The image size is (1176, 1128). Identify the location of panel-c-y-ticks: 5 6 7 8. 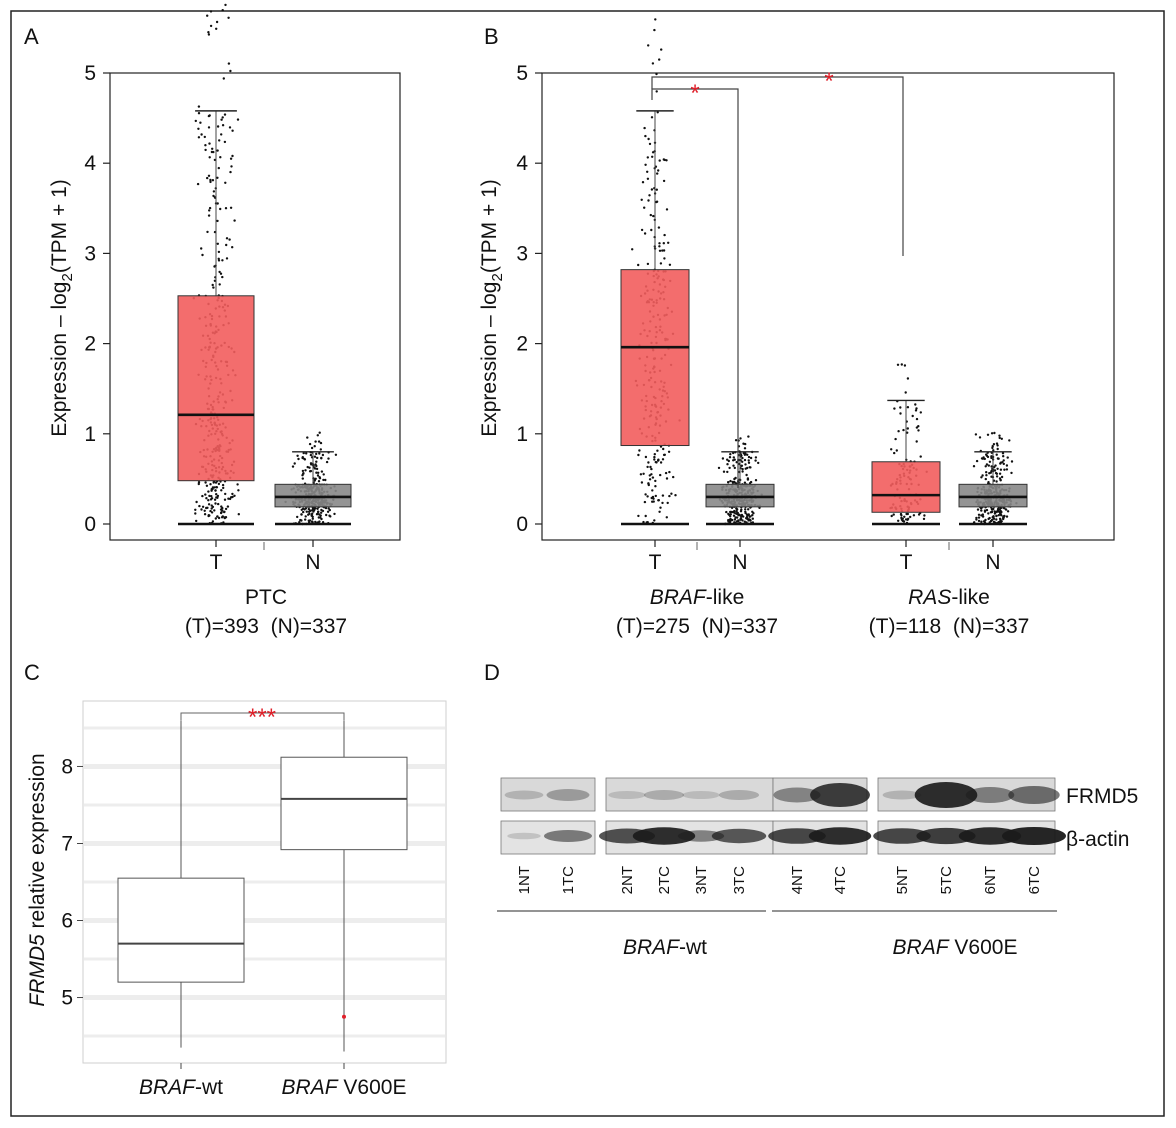
(72, 882).